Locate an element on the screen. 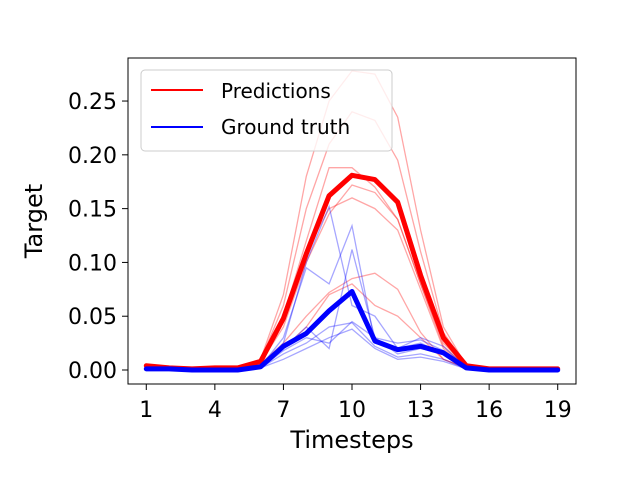  x-tick-label: 4 is located at coordinates (215, 410).